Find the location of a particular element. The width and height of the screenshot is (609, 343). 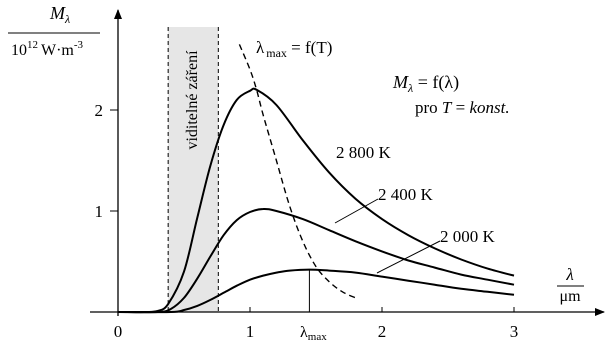

x-tick-label: 3 is located at coordinates (514, 331).